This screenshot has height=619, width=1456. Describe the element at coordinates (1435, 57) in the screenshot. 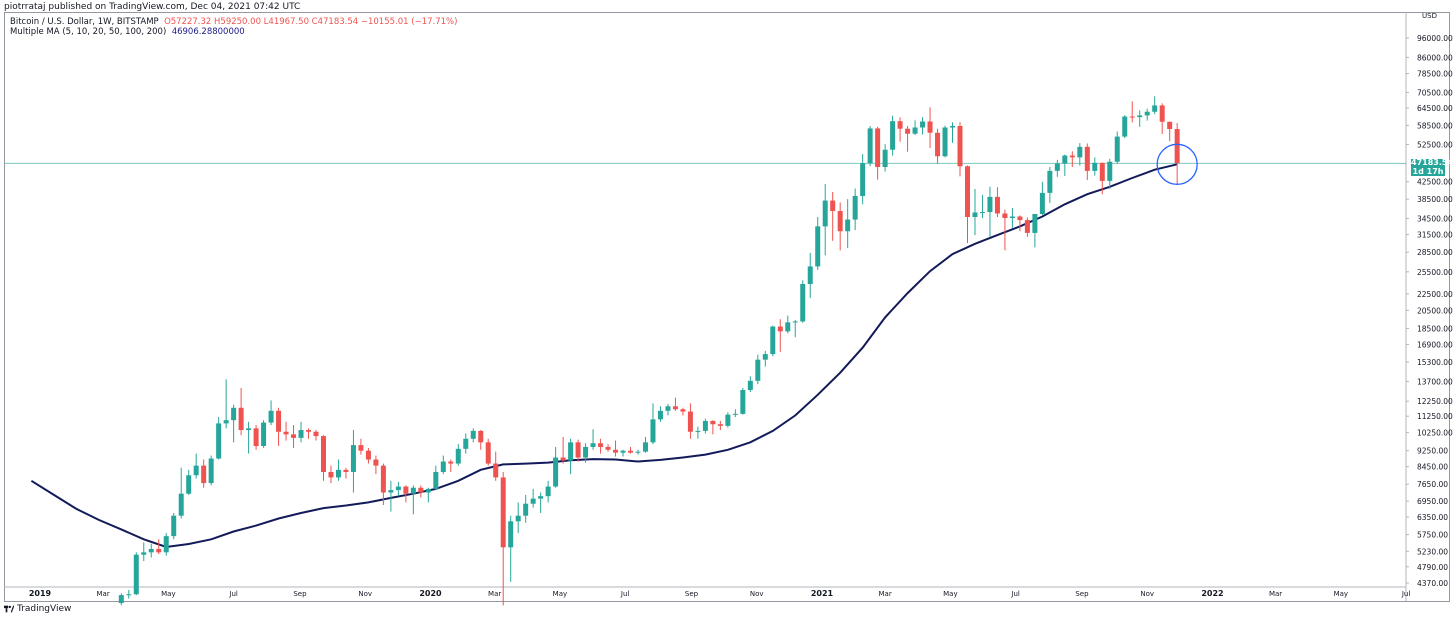

I see `y-tick-label: 86000.00` at that location.